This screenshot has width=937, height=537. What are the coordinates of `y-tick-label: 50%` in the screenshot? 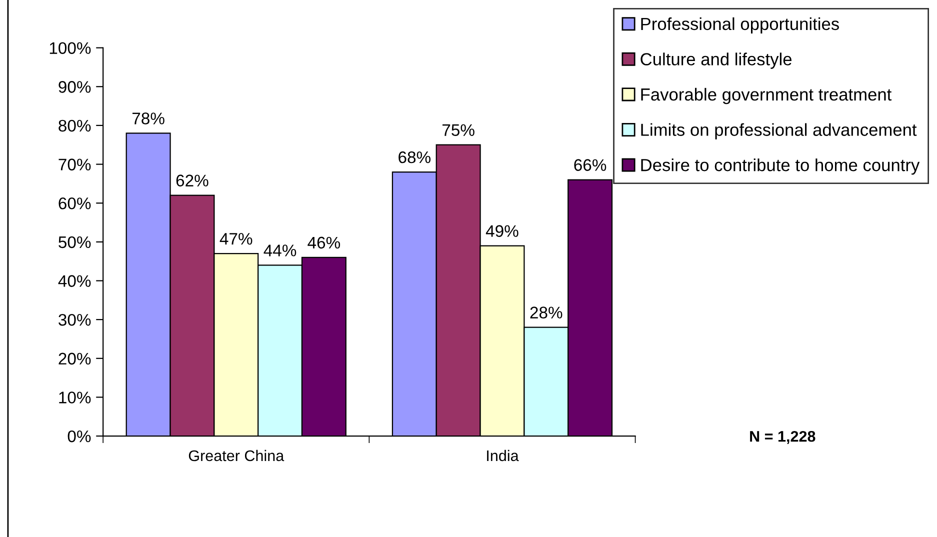 It's located at (74, 242).